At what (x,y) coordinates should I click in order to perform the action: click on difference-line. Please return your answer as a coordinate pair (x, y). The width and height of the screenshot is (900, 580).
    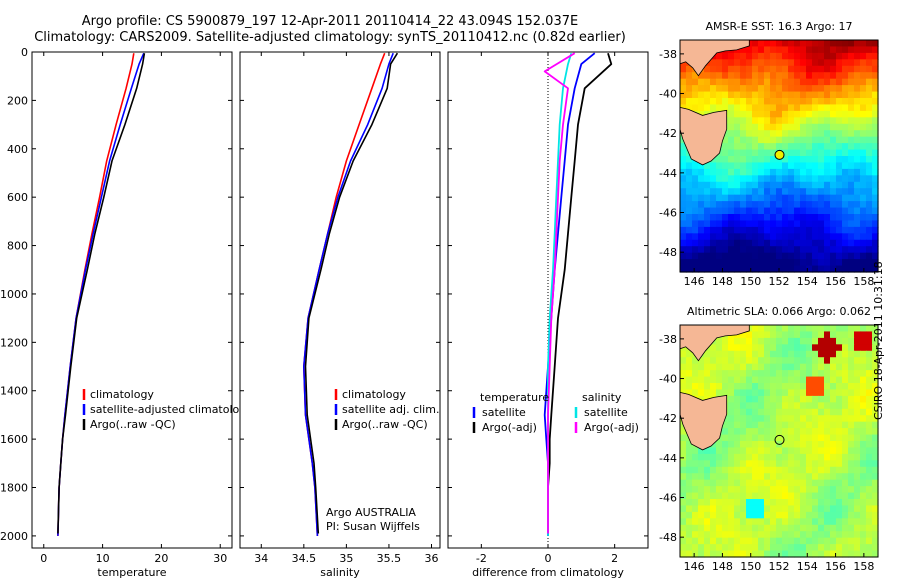
    Looking at the image, I should click on (559, 293).